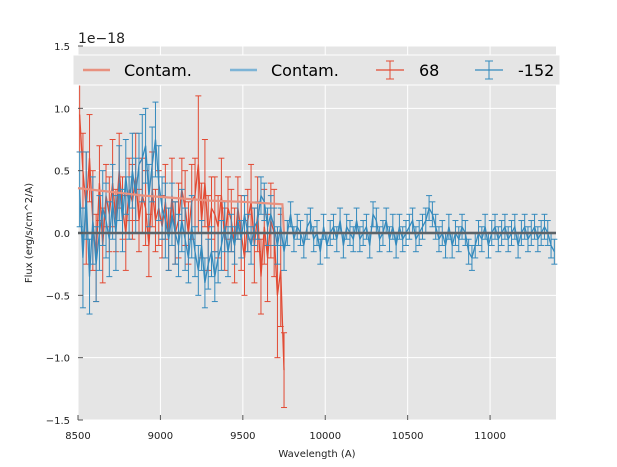 The width and height of the screenshot is (617, 467). Describe the element at coordinates (242, 436) in the screenshot. I see `x-tick-label: 9500` at that location.